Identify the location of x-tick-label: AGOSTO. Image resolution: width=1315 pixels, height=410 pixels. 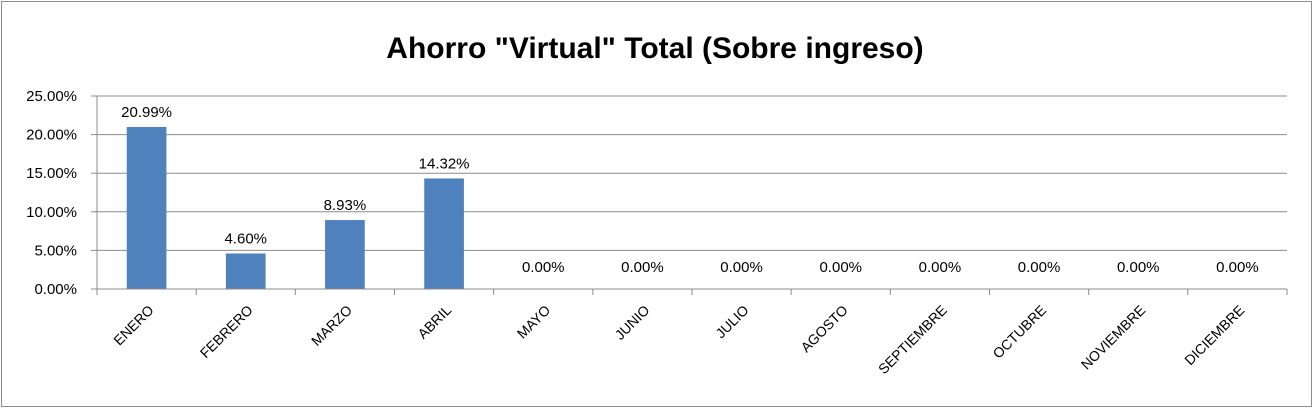
(824, 329).